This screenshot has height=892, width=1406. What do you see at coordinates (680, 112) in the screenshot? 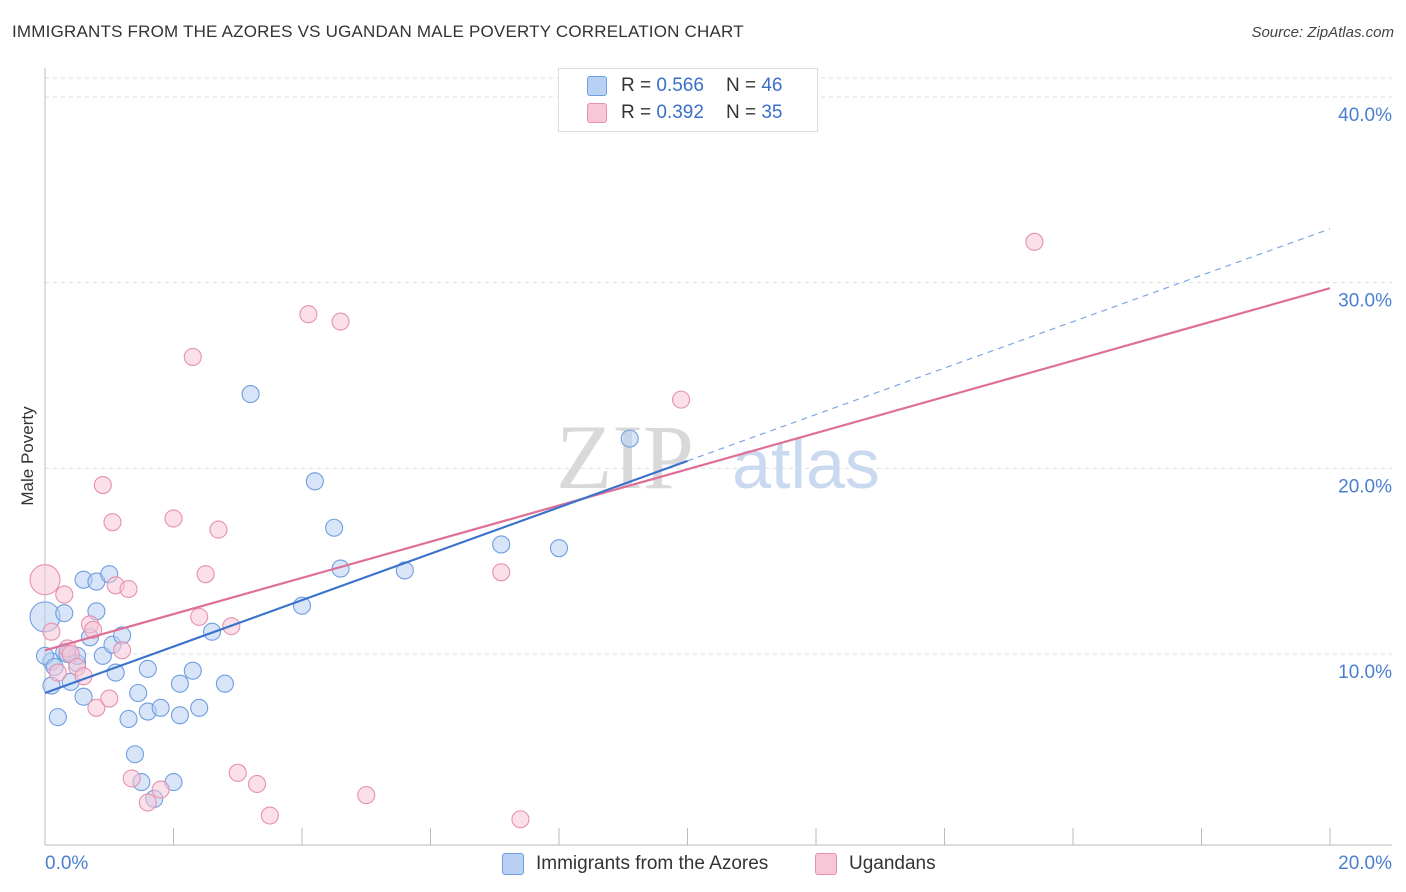
I see `legend-r-value-ugandans: 0.392` at bounding box center [680, 112].